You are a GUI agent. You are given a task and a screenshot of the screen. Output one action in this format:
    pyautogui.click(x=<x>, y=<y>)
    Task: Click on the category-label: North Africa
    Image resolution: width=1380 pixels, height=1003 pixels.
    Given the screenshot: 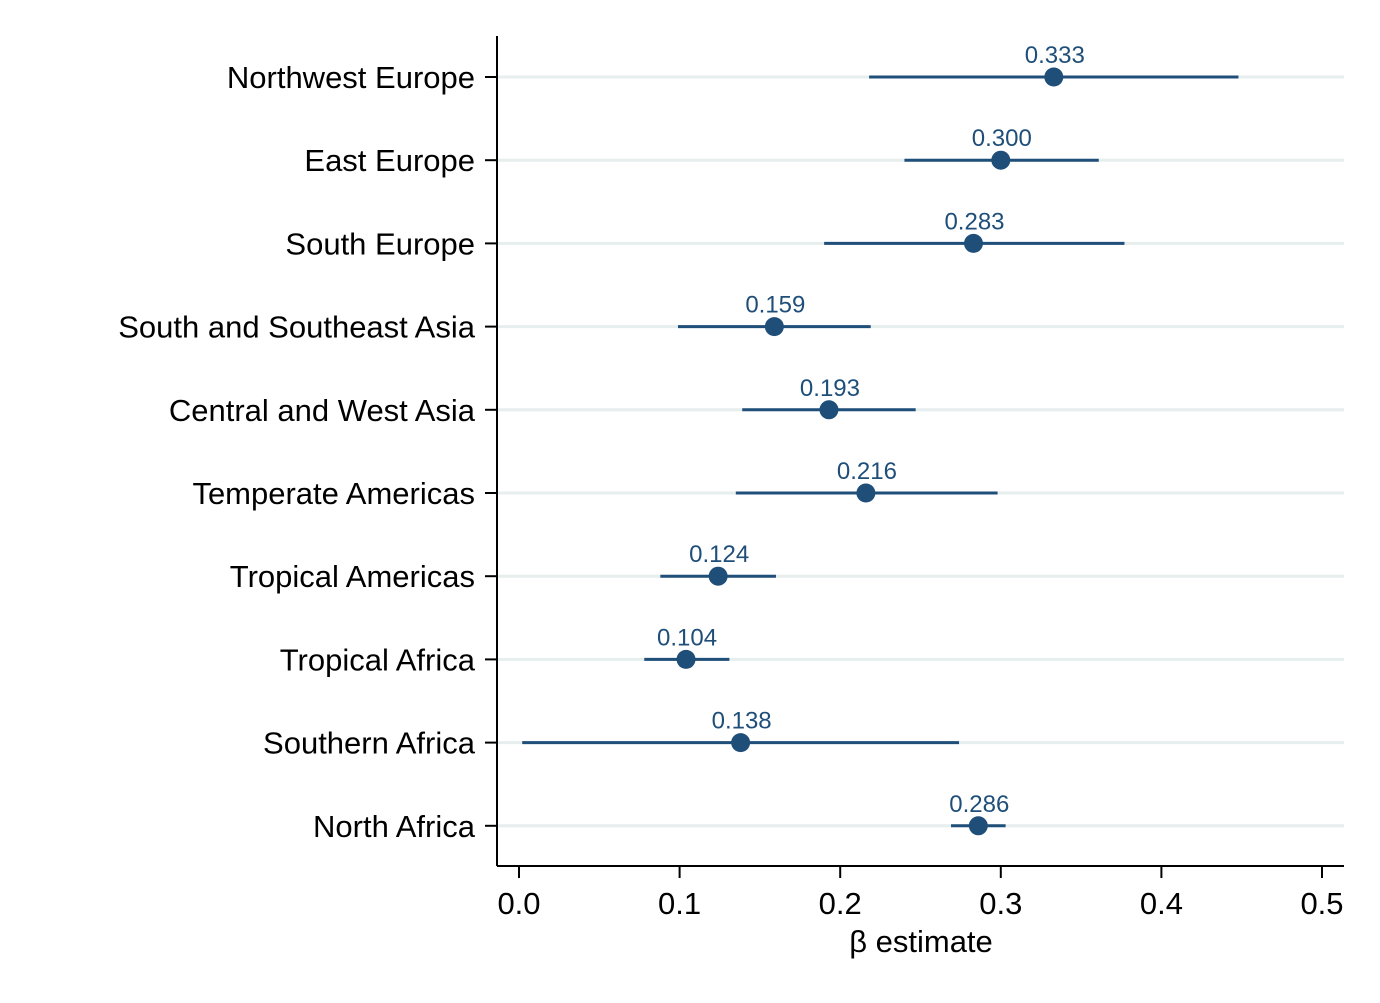 What is the action you would take?
    pyautogui.click(x=394, y=826)
    